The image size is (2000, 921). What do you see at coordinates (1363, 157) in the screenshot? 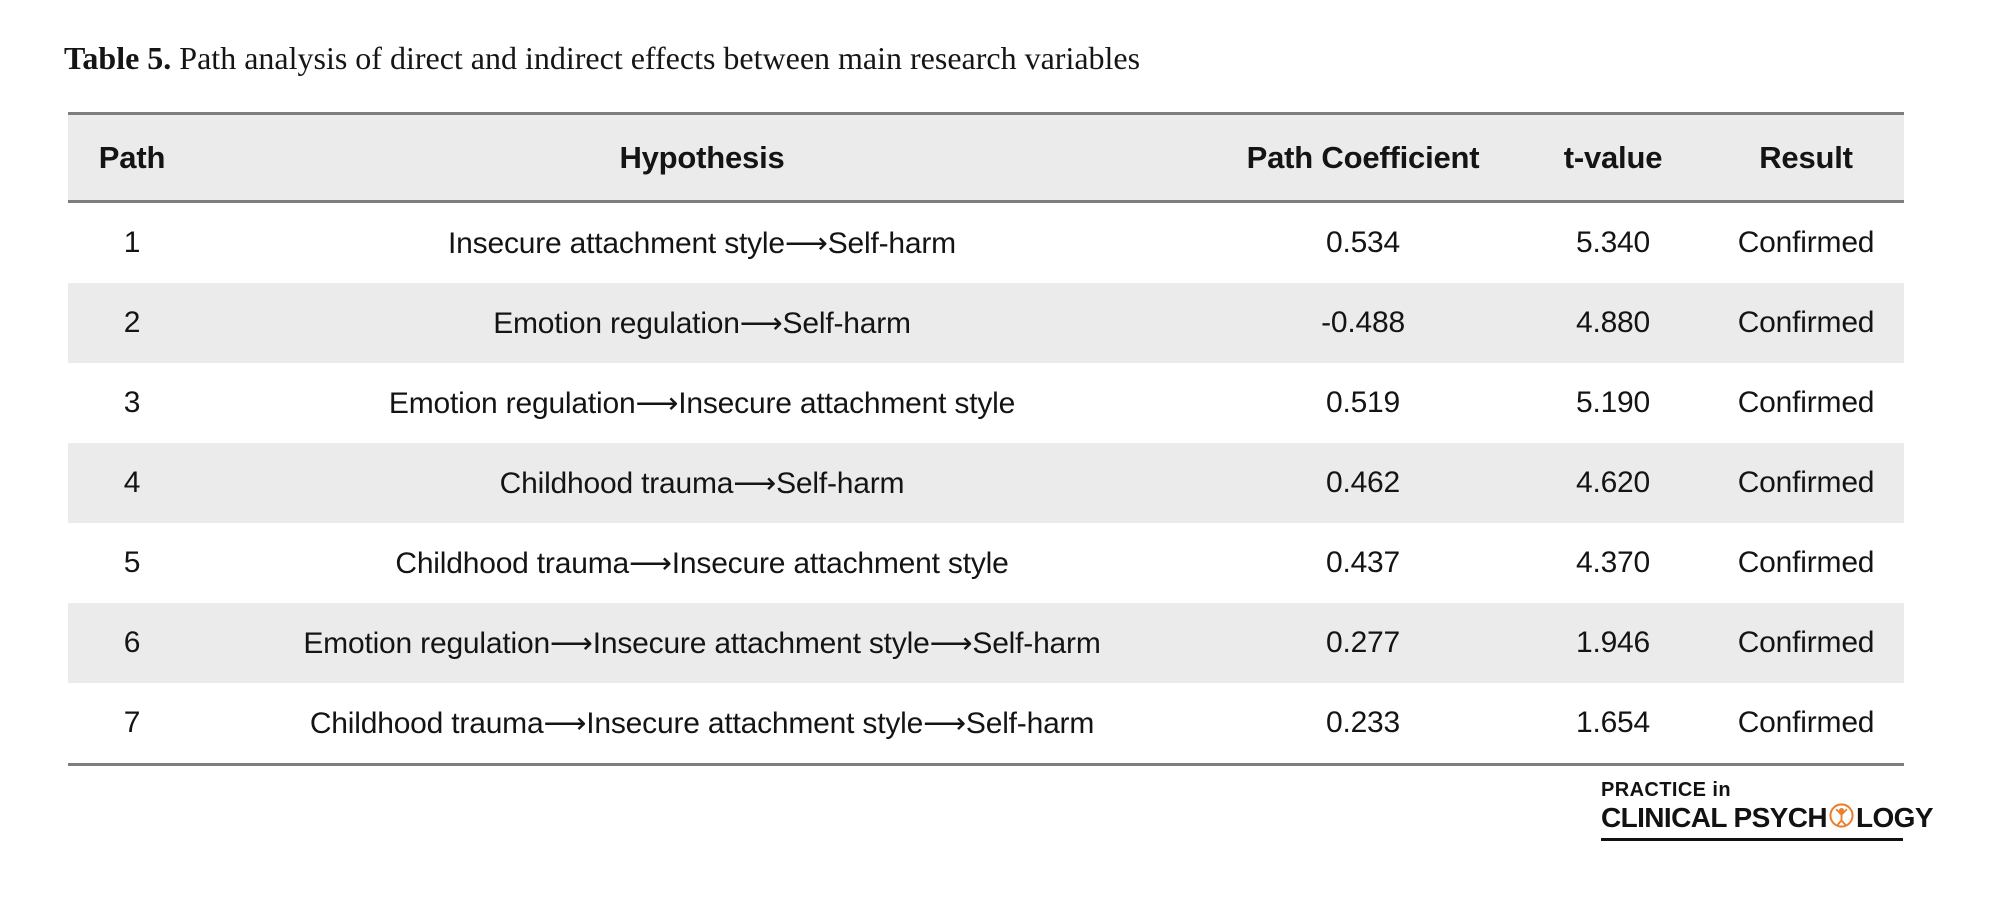
I see `column-header-path-coefficient: Path Coefficient` at bounding box center [1363, 157].